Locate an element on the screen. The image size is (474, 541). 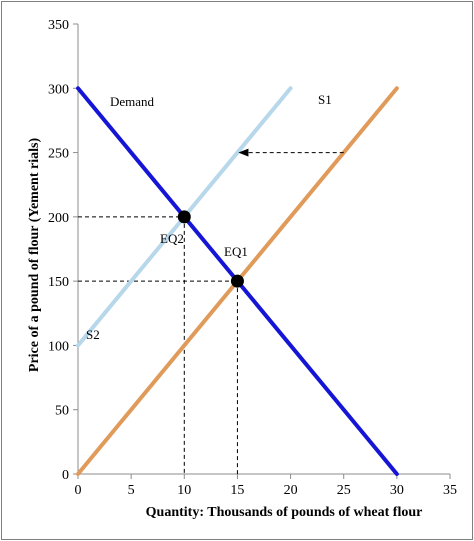
x-tick-label: 30 is located at coordinates (397, 490).